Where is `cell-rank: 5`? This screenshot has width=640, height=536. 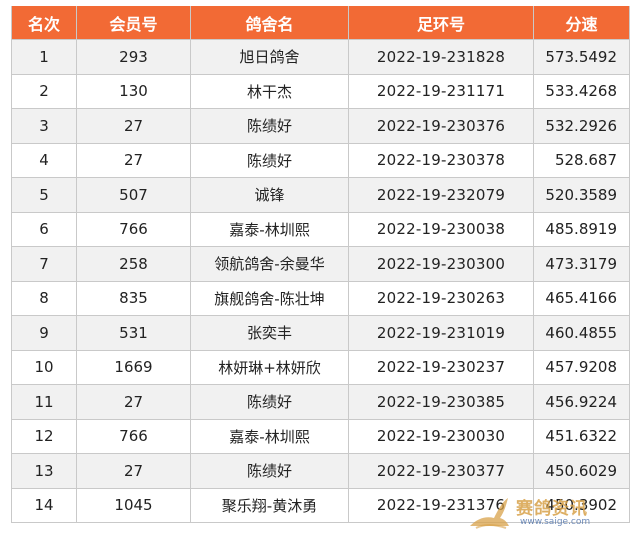 cell-rank: 5 is located at coordinates (44, 195).